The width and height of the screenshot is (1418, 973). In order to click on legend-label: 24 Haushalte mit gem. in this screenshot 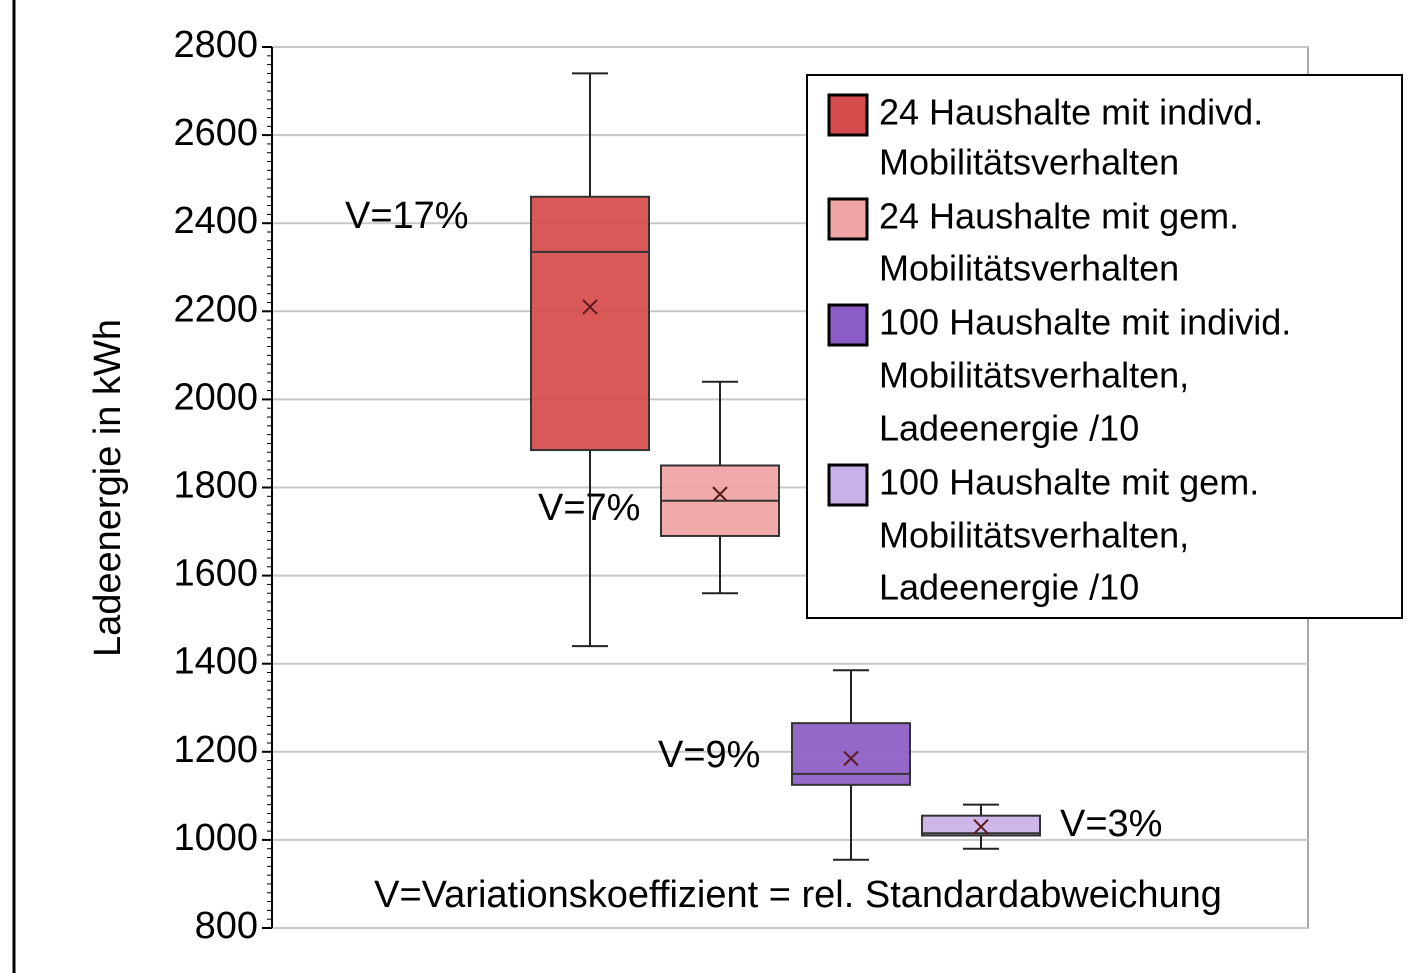, I will do `click(1059, 216)`.